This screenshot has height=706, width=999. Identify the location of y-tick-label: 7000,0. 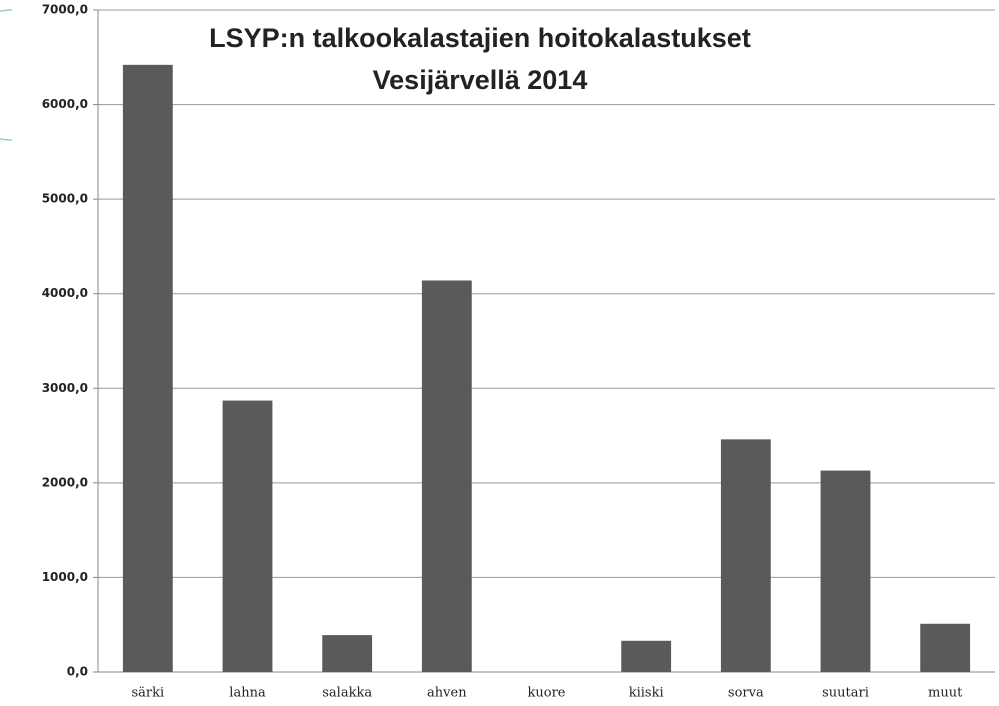
(65, 10).